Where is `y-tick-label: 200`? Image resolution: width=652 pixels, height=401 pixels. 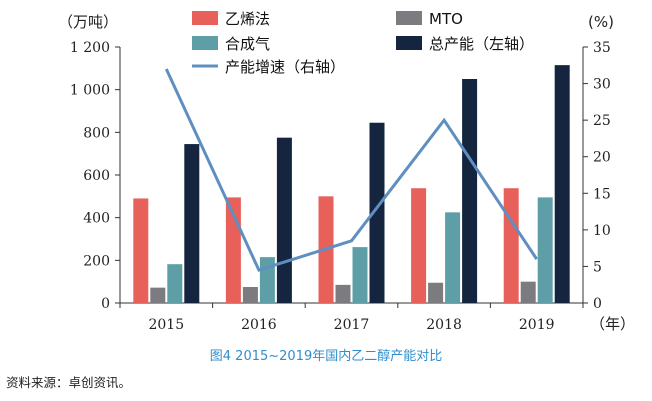
y-tick-label: 200 is located at coordinates (96, 261).